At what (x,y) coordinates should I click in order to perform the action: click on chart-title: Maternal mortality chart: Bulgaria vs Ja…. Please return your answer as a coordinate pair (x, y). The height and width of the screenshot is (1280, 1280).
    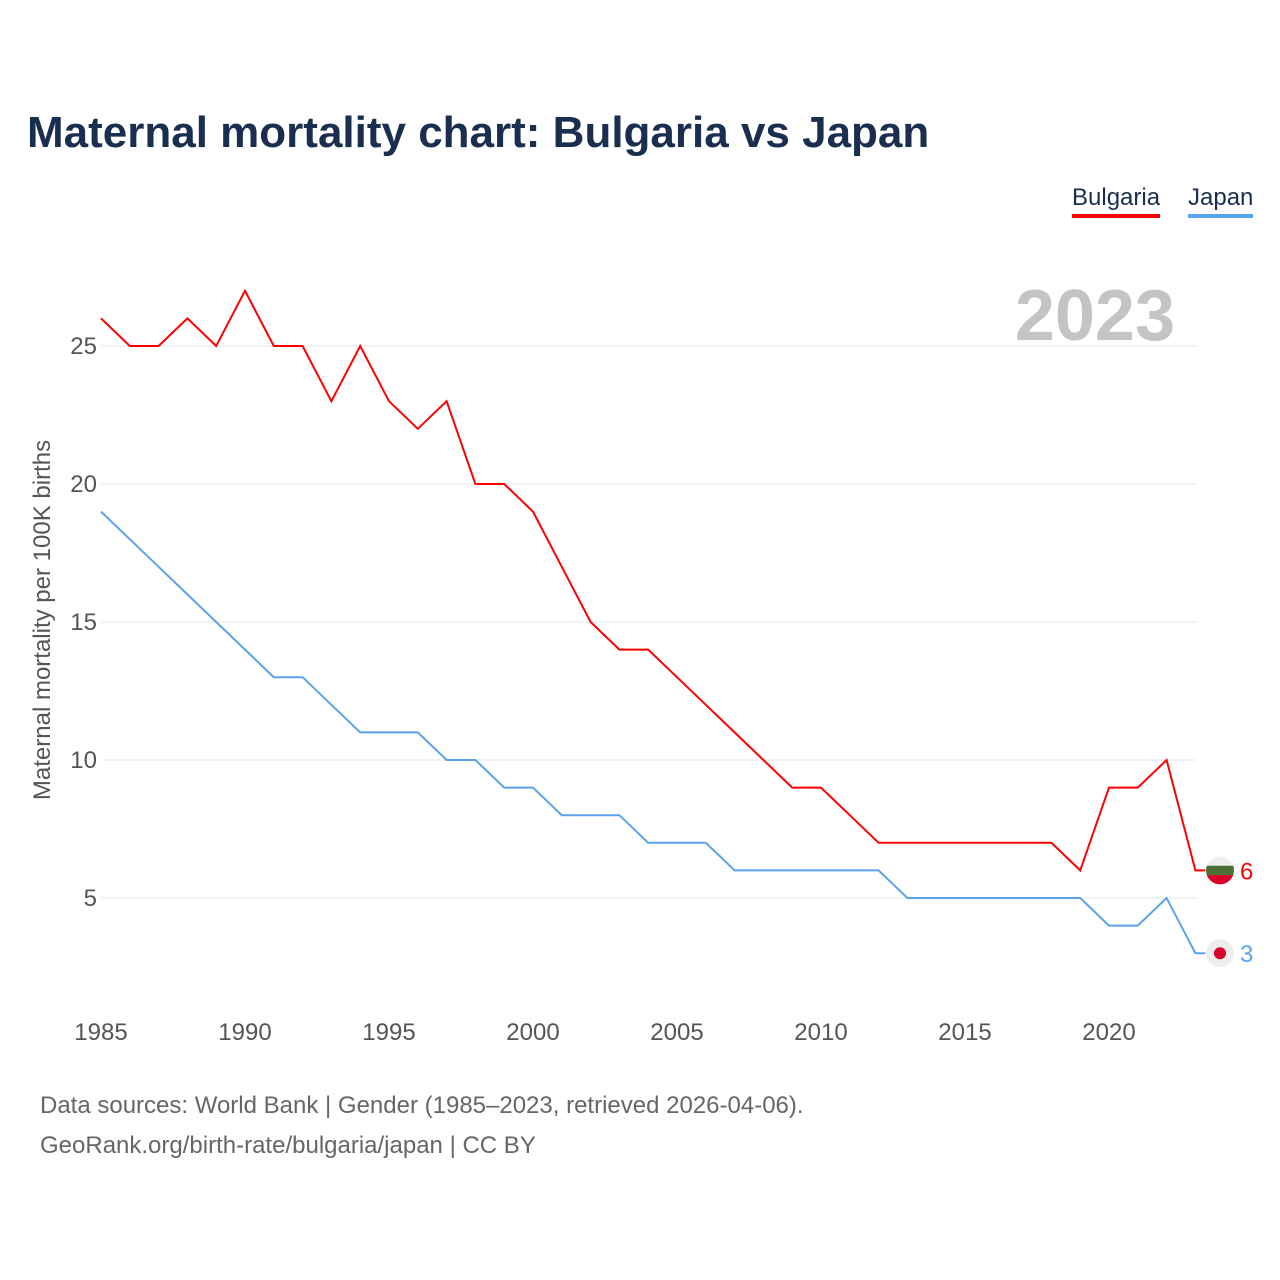
    Looking at the image, I should click on (478, 132).